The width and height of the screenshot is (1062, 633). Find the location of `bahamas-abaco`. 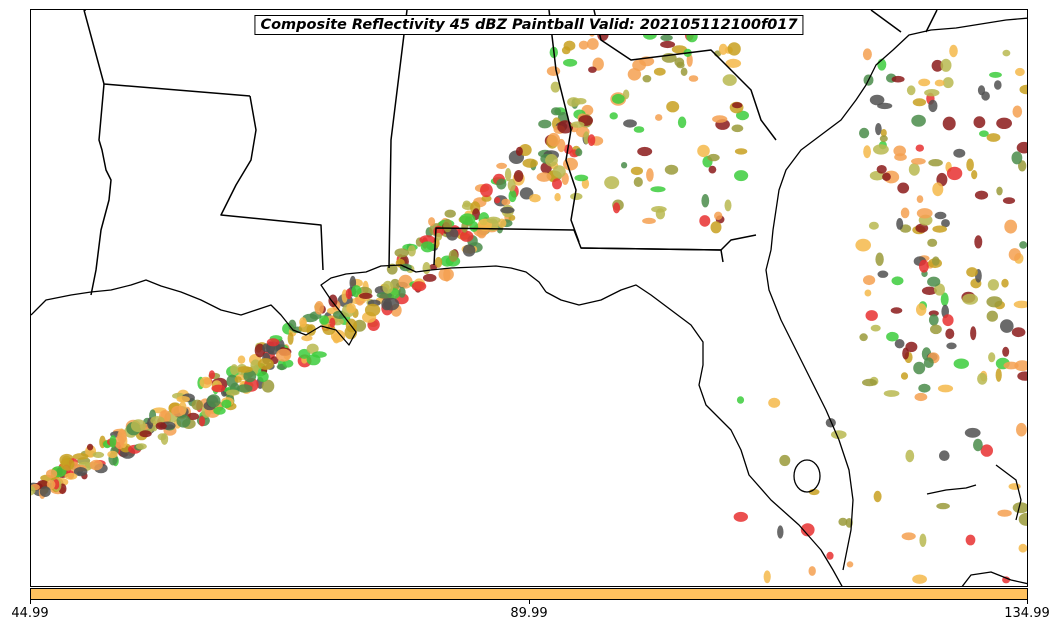

bahamas-abaco is located at coordinates (1008, 492).